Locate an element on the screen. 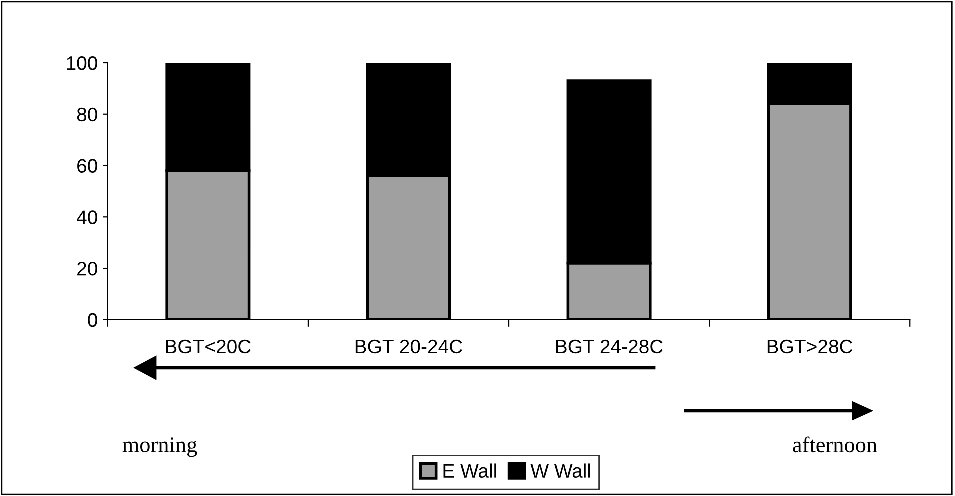 The width and height of the screenshot is (955, 496). y-tick-label: 20 is located at coordinates (88, 269).